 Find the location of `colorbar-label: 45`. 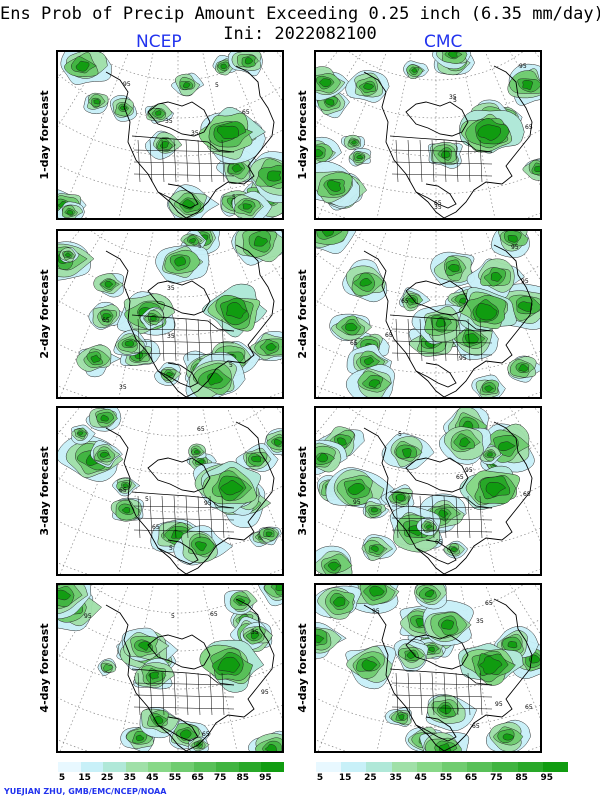

colorbar-label: 45 is located at coordinates (152, 778).